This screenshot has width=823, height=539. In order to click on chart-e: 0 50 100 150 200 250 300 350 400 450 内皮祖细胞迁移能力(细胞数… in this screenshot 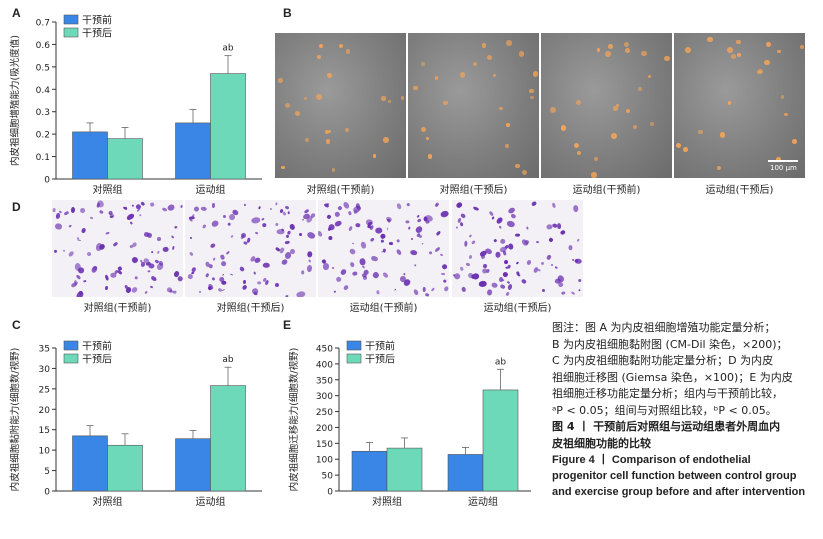, I will do `click(409, 424)`.